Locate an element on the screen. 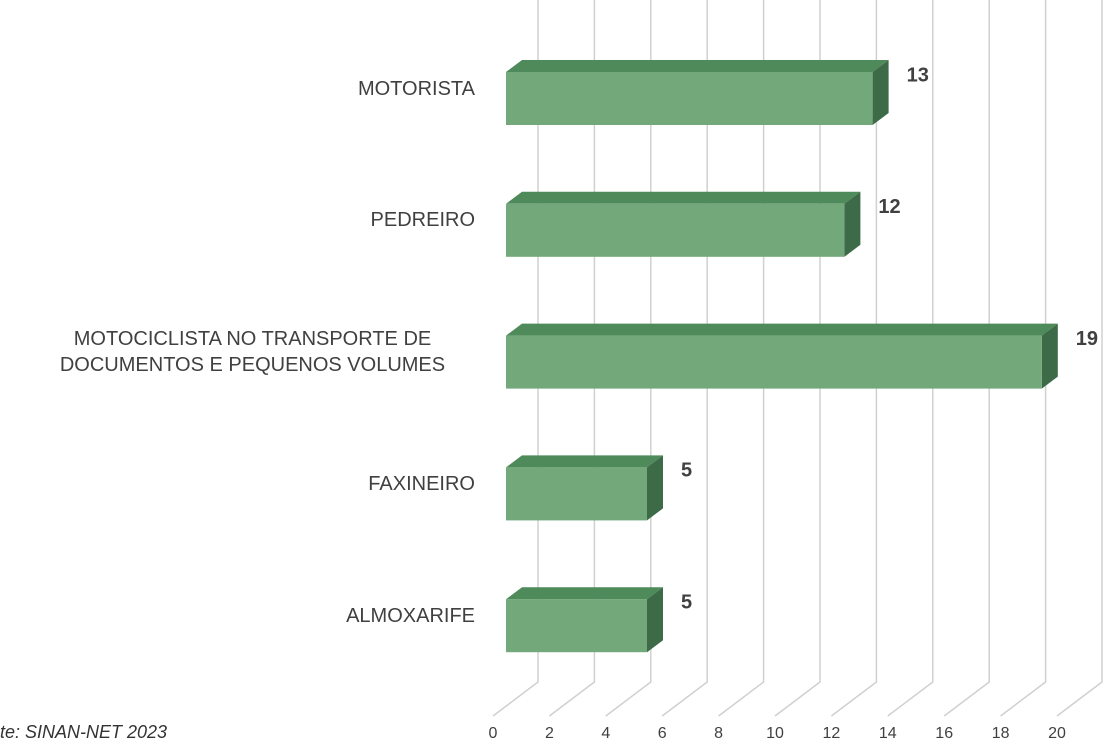 The height and width of the screenshot is (747, 1105). value-label: 12 is located at coordinates (889, 207).